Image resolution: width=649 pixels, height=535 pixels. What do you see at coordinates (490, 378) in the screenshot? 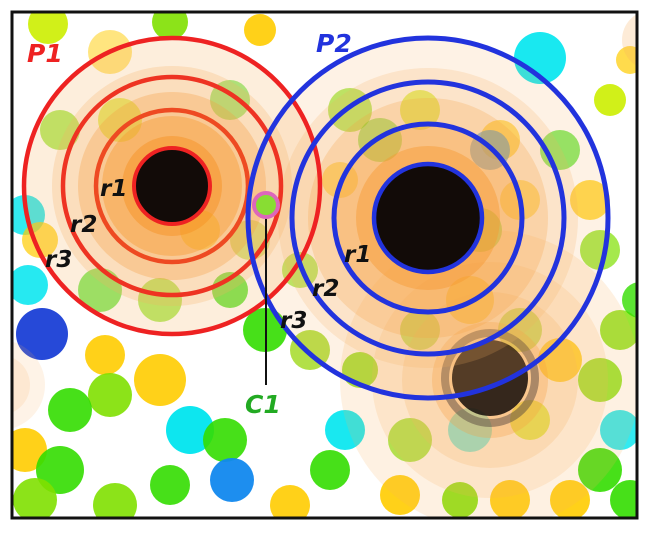
I see `secondary-core` at bounding box center [490, 378].